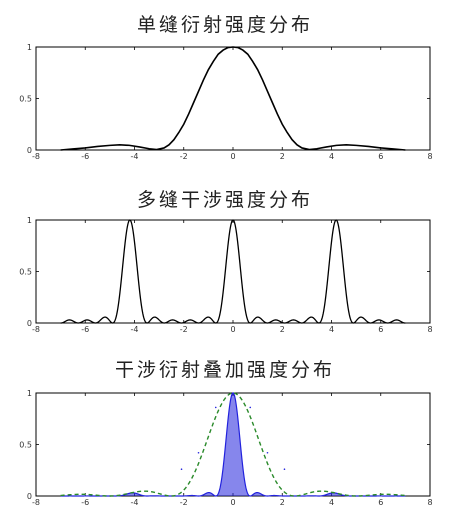 The width and height of the screenshot is (450, 527). What do you see at coordinates (224, 370) in the screenshot?
I see `chart-title: 干涉衍射叠加强度分布` at bounding box center [224, 370].